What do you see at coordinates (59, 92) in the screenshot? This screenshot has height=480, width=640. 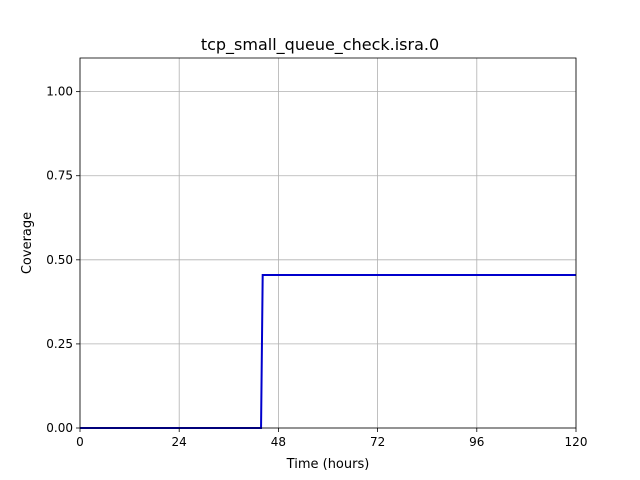 I see `y-tick-label: 1.00` at bounding box center [59, 92].